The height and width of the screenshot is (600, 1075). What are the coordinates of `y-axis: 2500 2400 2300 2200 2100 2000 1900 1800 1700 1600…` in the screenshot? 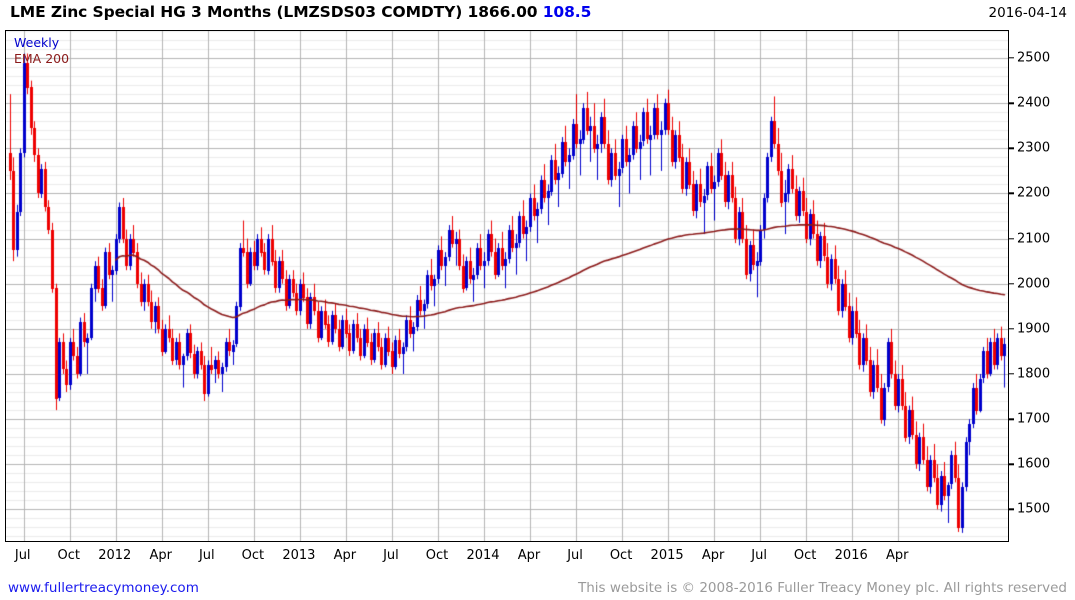 It's located at (1042, 286).